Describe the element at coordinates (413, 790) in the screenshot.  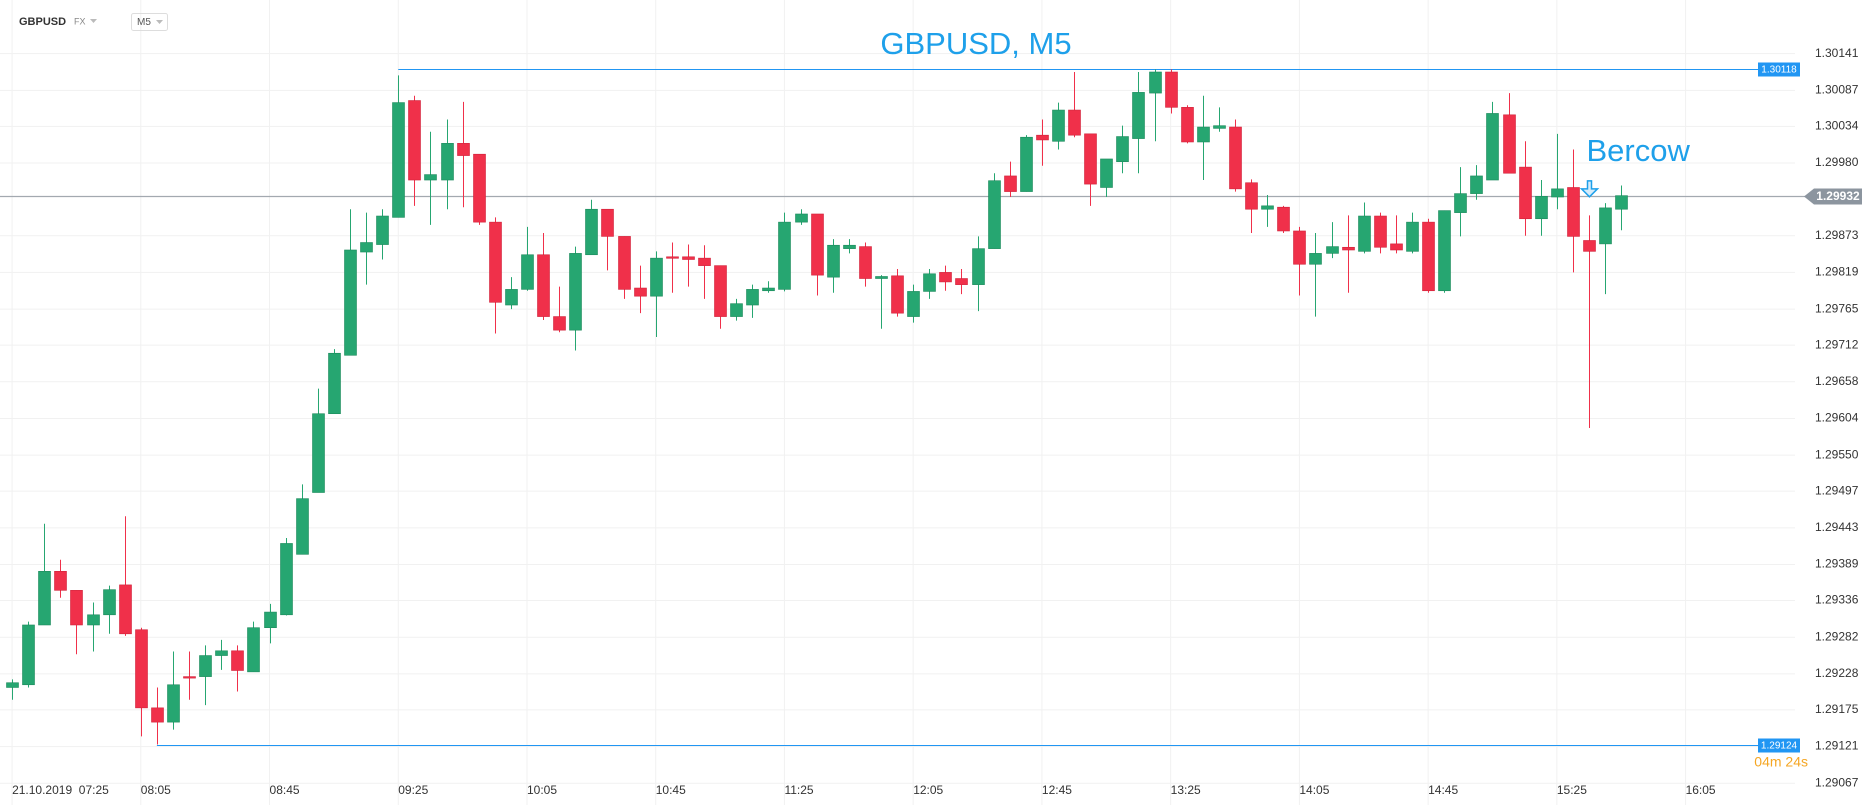
I see `x-tick-label: 09:25` at that location.